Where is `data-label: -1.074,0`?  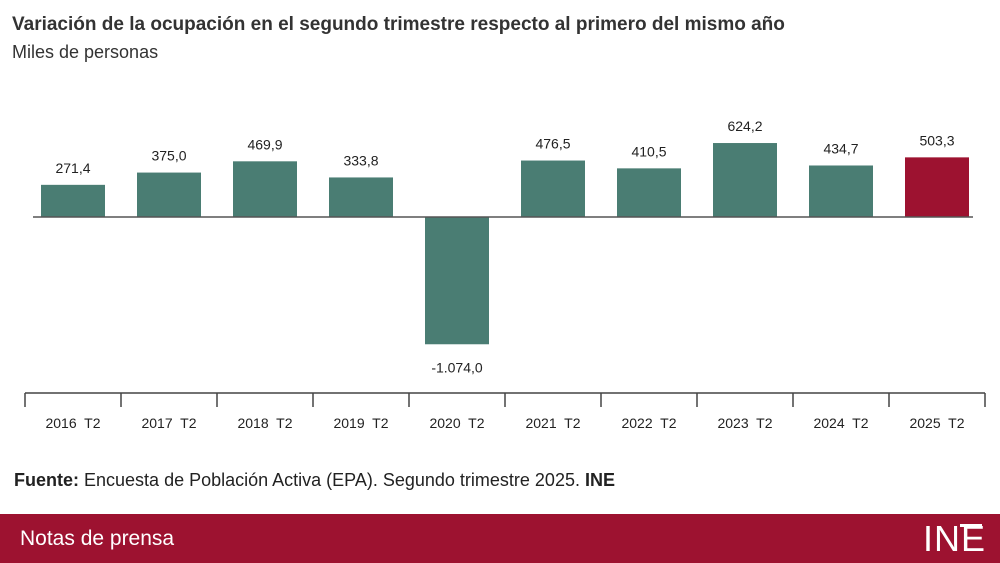
data-label: -1.074,0 is located at coordinates (457, 367).